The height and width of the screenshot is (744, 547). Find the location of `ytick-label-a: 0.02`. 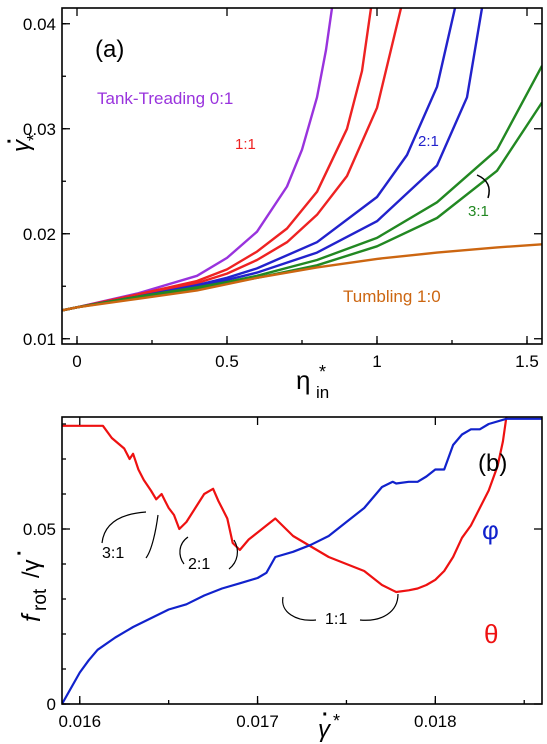

ytick-label-a: 0.02 is located at coordinates (39, 234).